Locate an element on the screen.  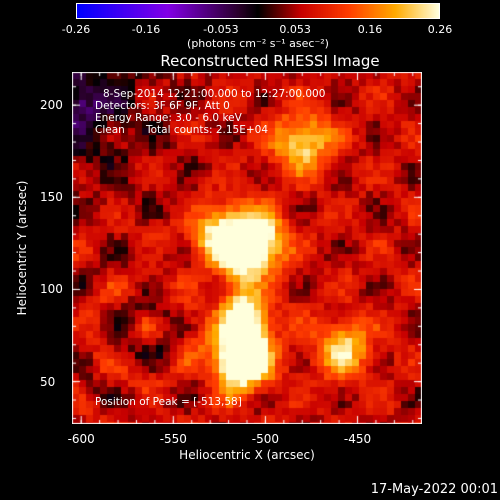
colorbar-tick: 0.053 is located at coordinates (295, 29).